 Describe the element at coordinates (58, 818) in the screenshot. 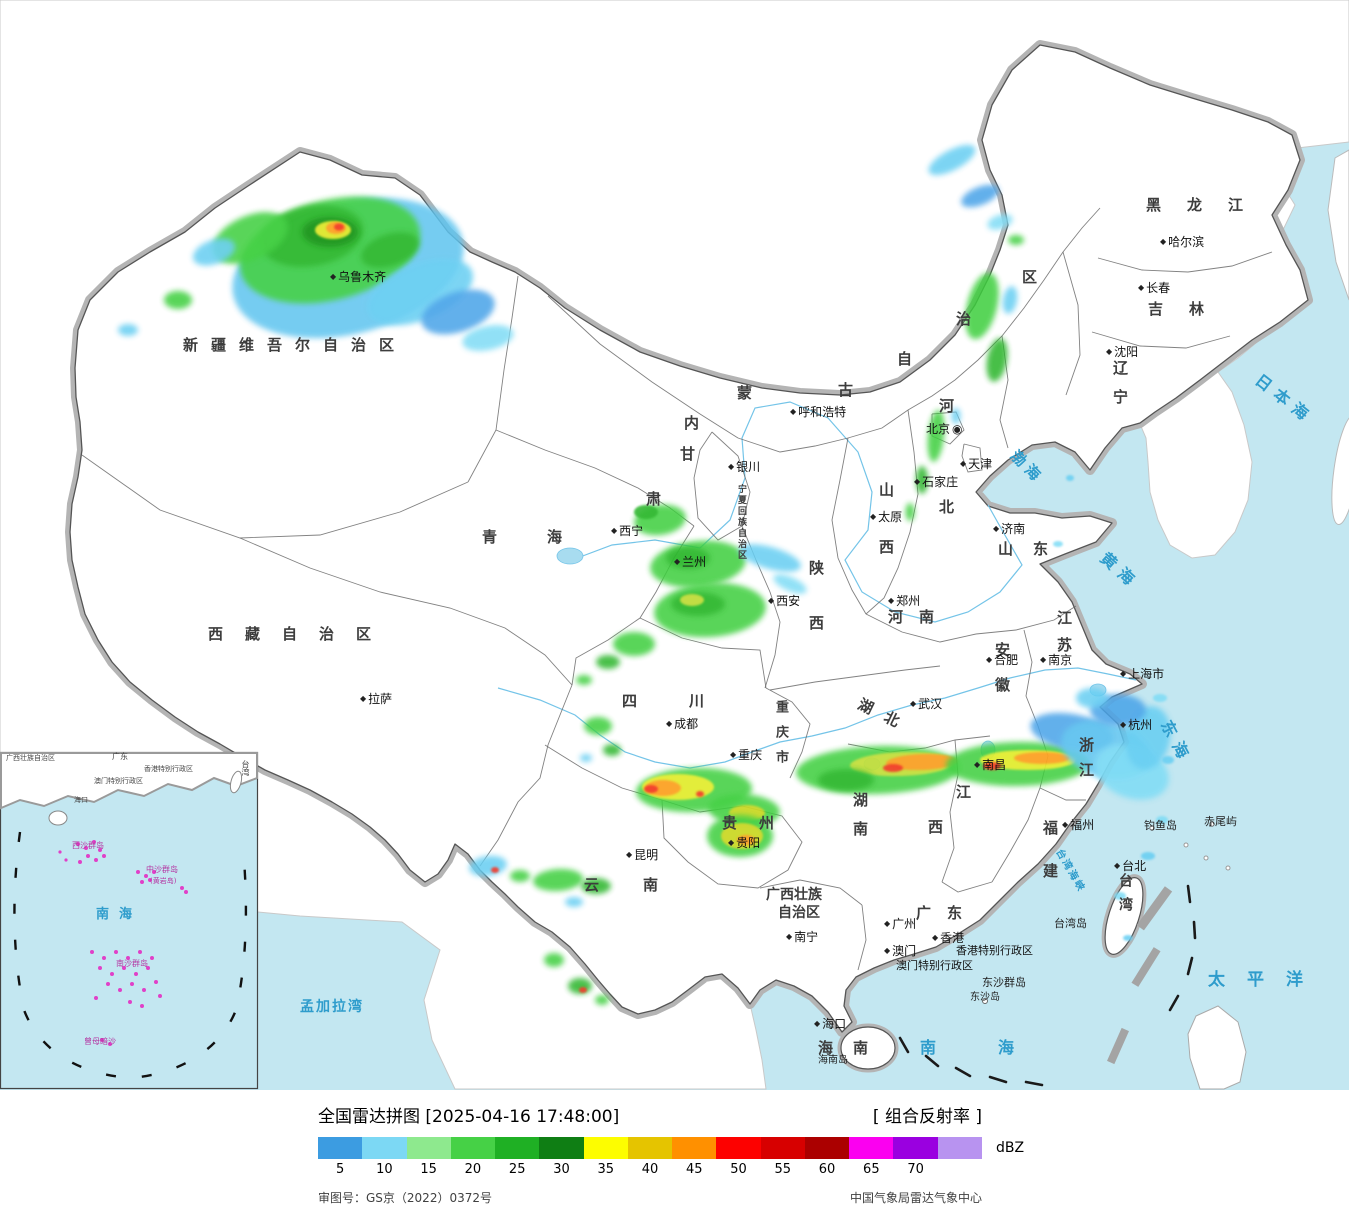

I see `inset-hainan` at that location.